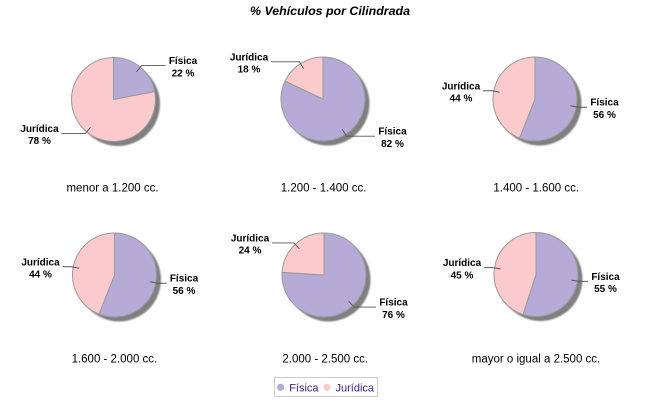  I want to click on svg-text: 76 %, so click(393, 315).